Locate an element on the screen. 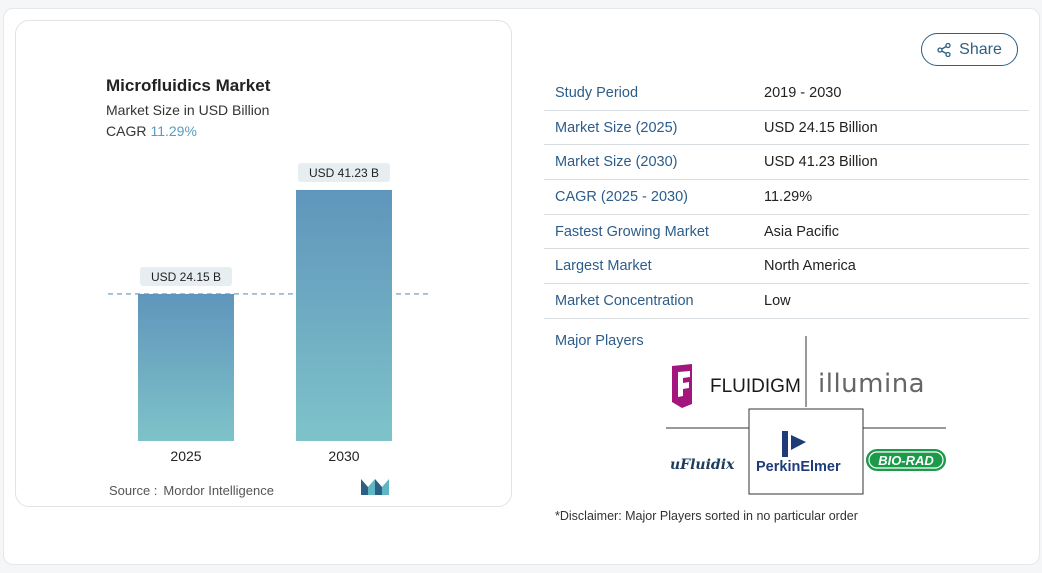  row-key: CAGR (2025 - 2030) is located at coordinates (621, 196).